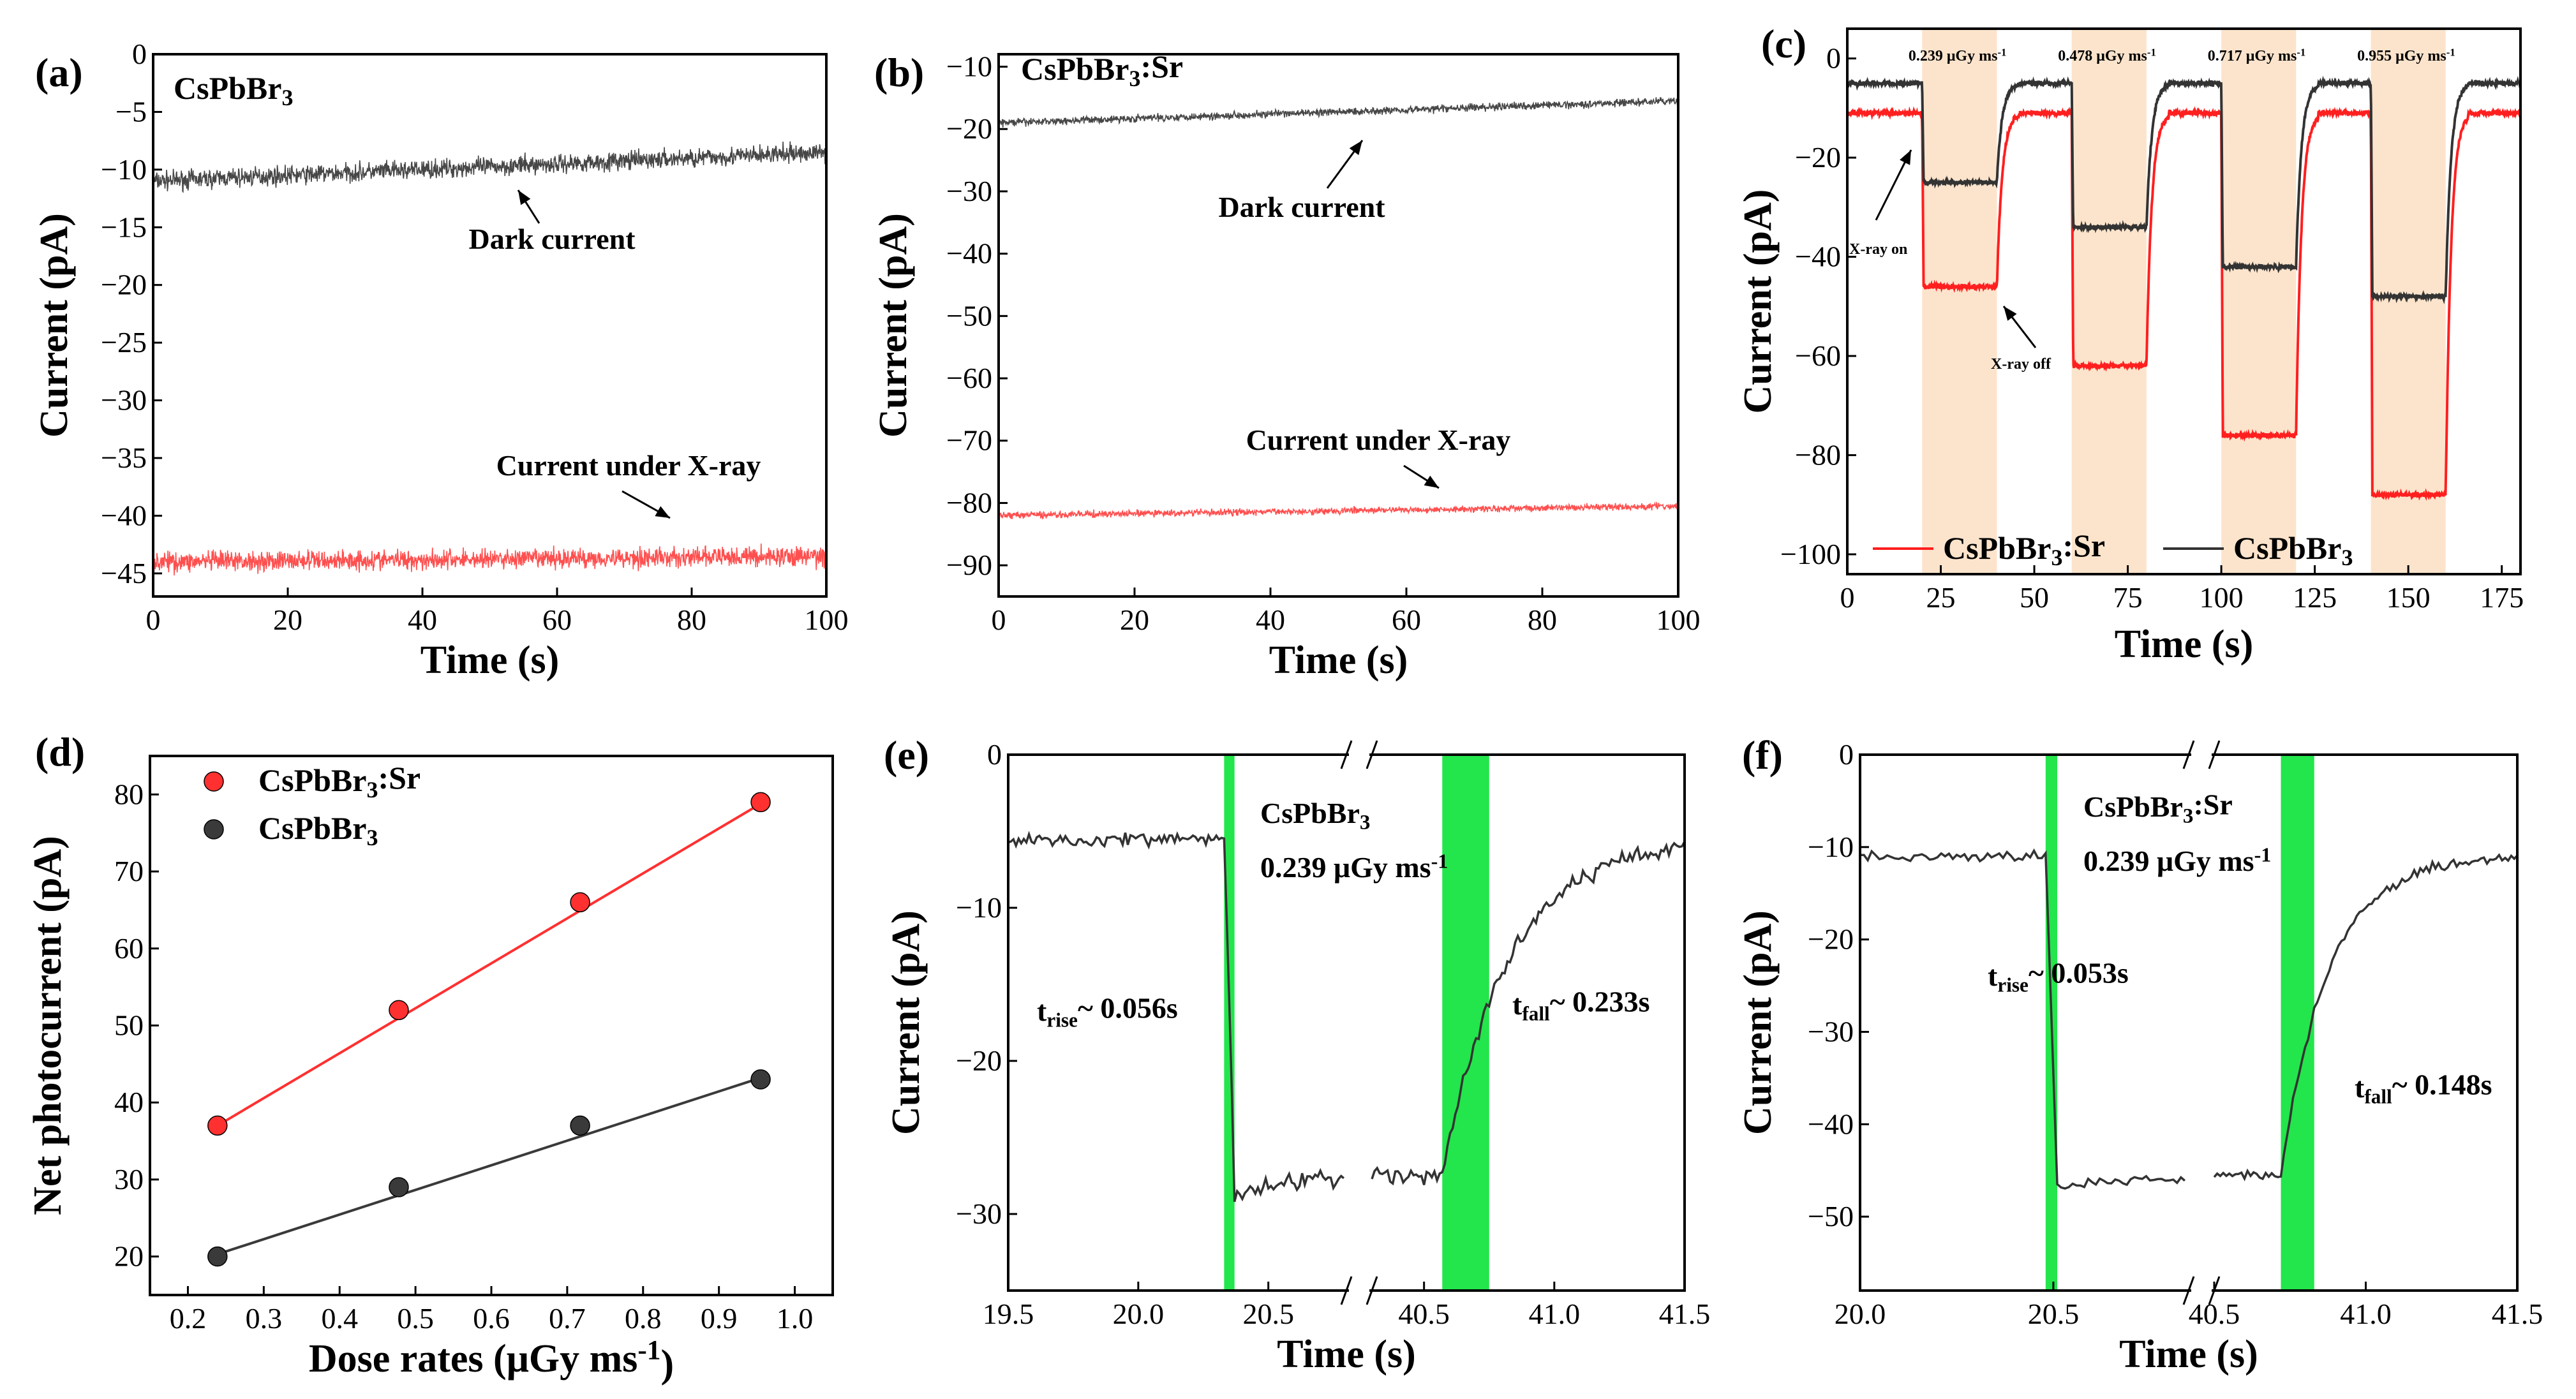  I want to click on e-panel-label: (e), so click(906, 755).